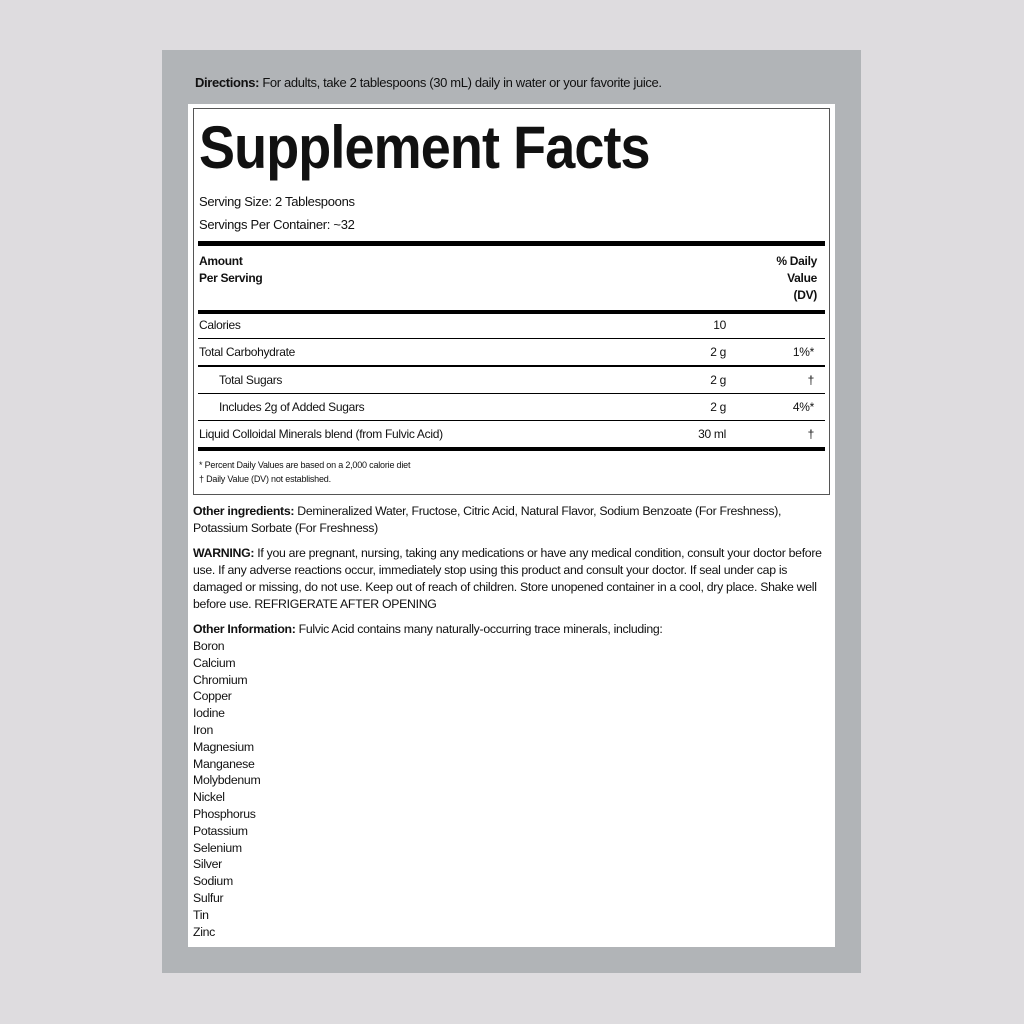 The image size is (1024, 1024). What do you see at coordinates (802, 278) in the screenshot?
I see `header-dv-line: Value` at bounding box center [802, 278].